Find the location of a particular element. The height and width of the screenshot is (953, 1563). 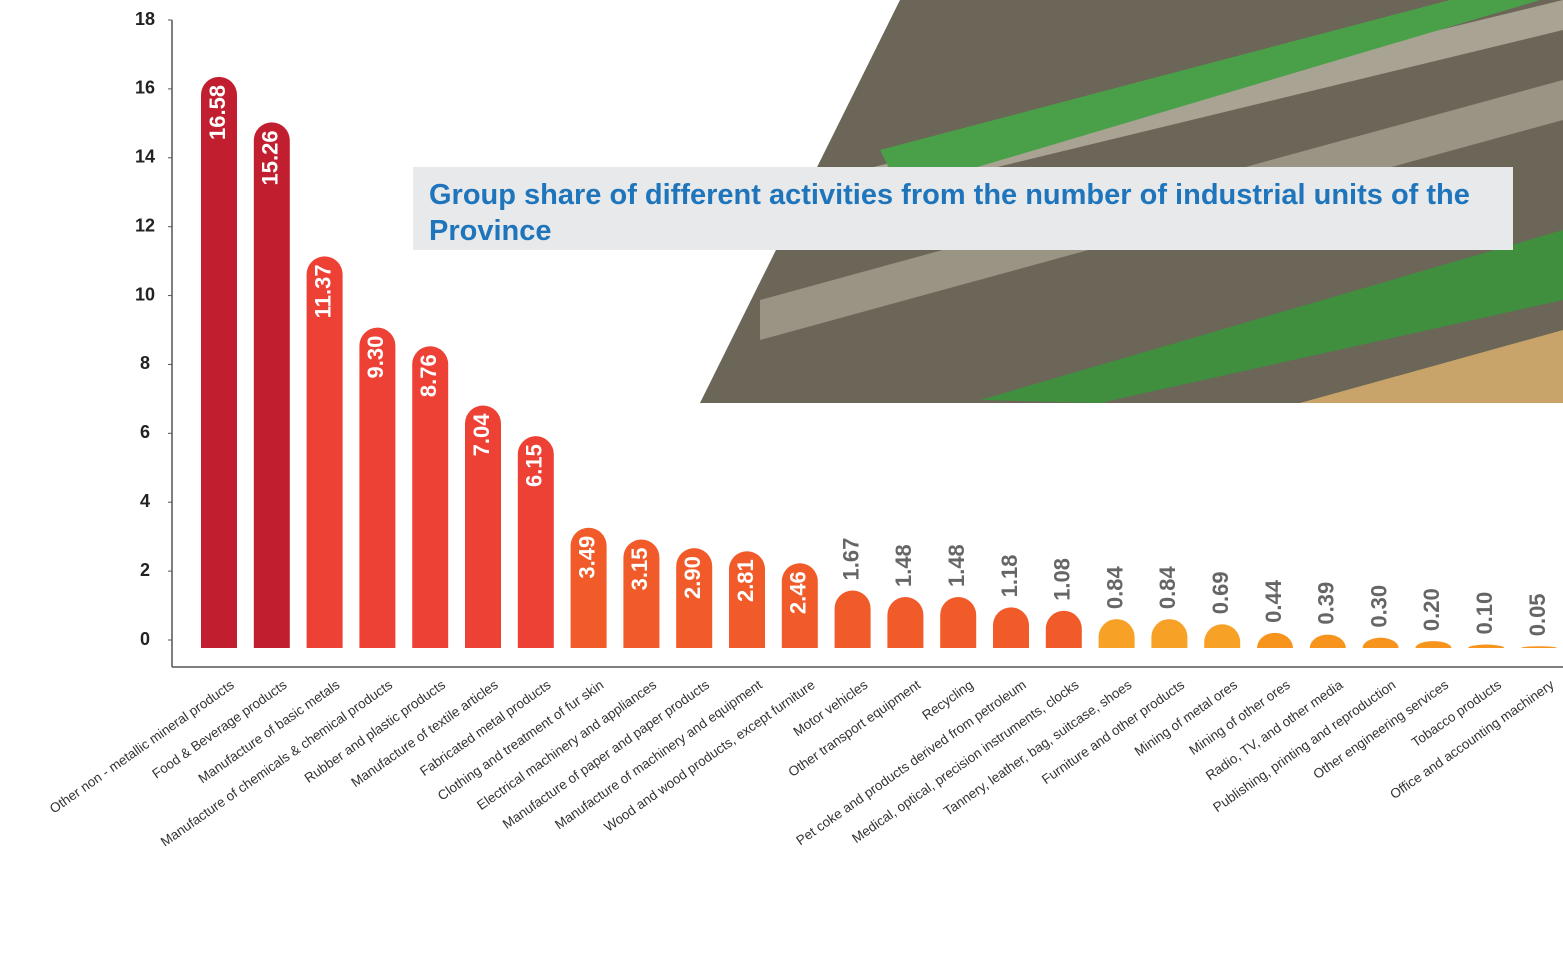

value-label: 2.90 is located at coordinates (692, 577).